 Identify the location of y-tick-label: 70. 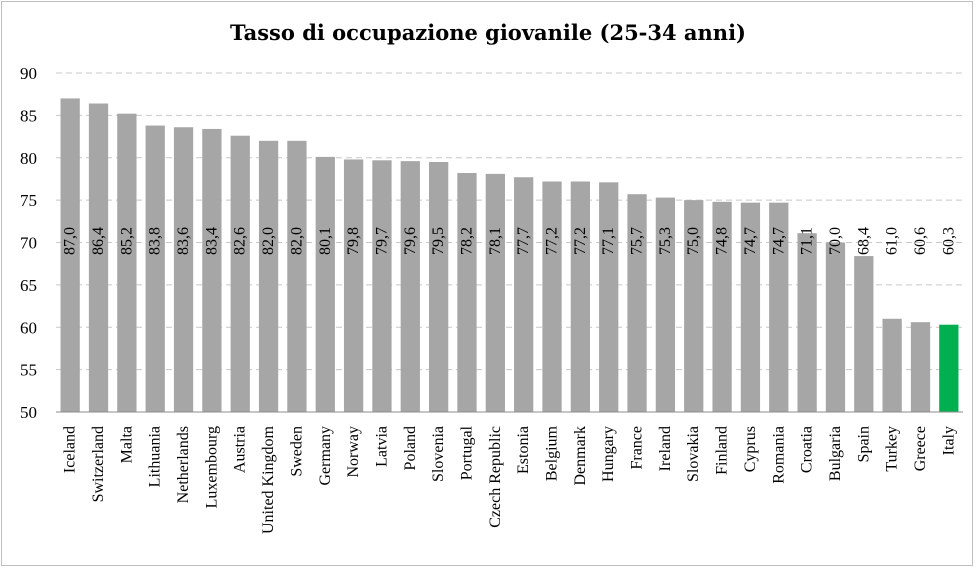
(28, 243).